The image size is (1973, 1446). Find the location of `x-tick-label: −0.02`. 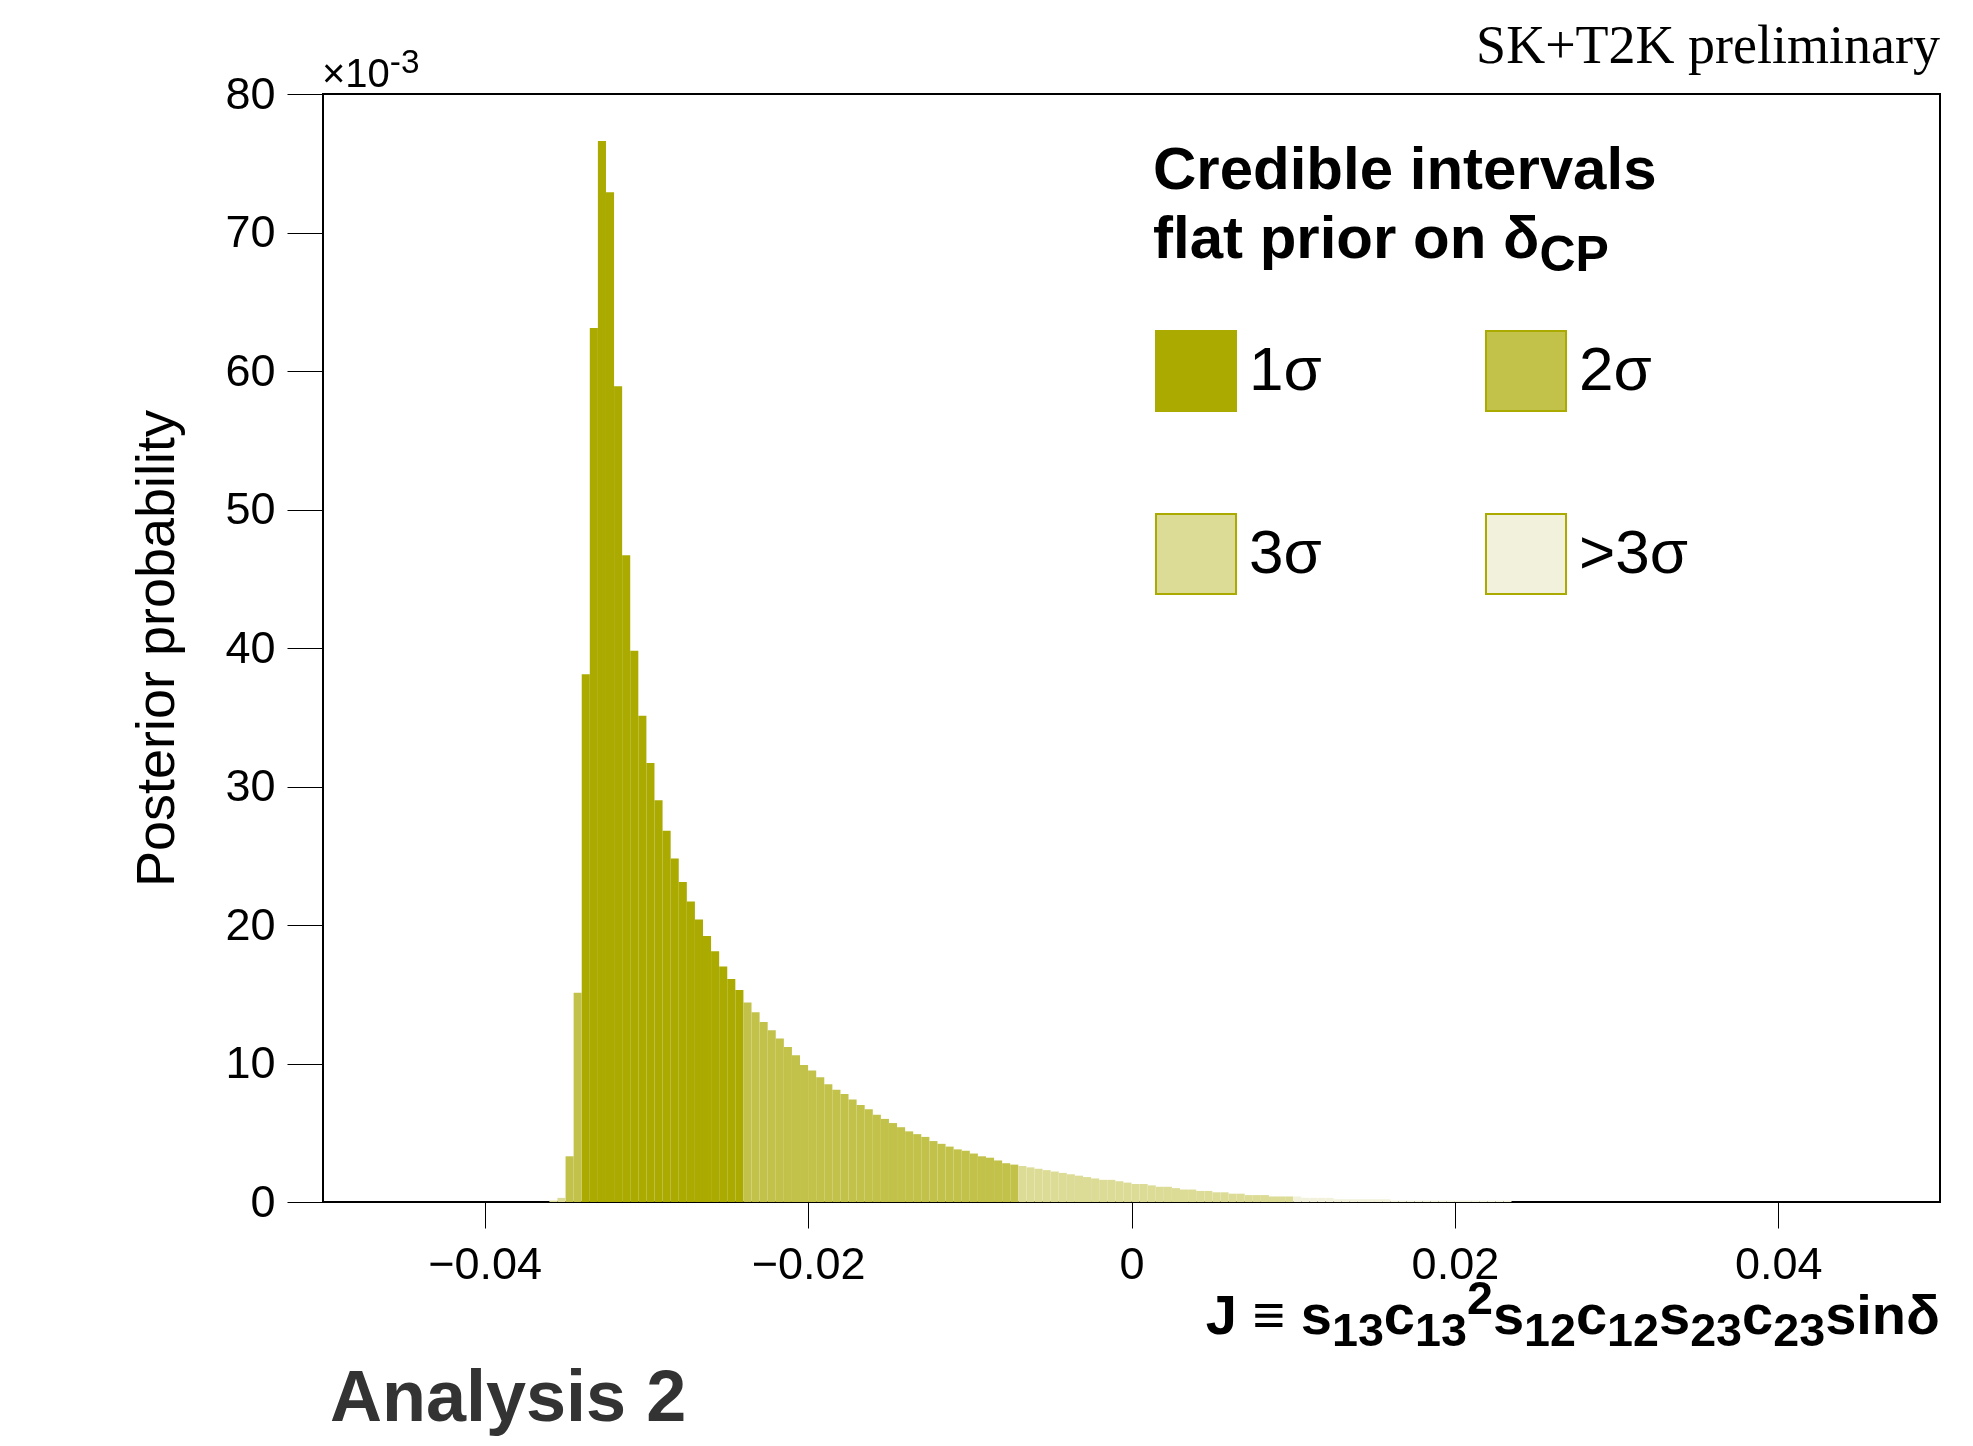

x-tick-label: −0.02 is located at coordinates (808, 1263).